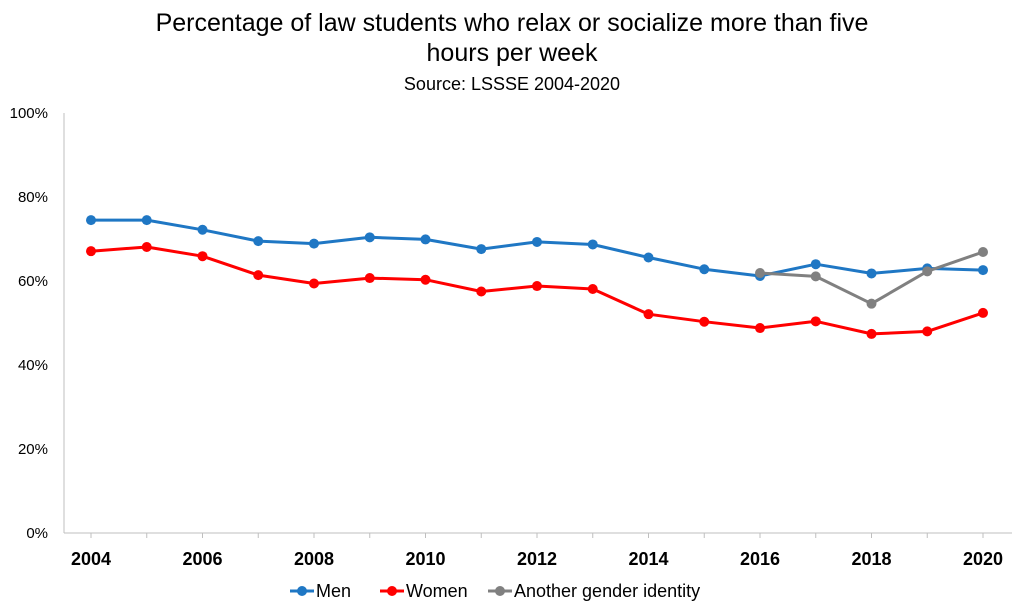 The width and height of the screenshot is (1024, 614). Describe the element at coordinates (437, 591) in the screenshot. I see `legend-label-women: Women` at that location.